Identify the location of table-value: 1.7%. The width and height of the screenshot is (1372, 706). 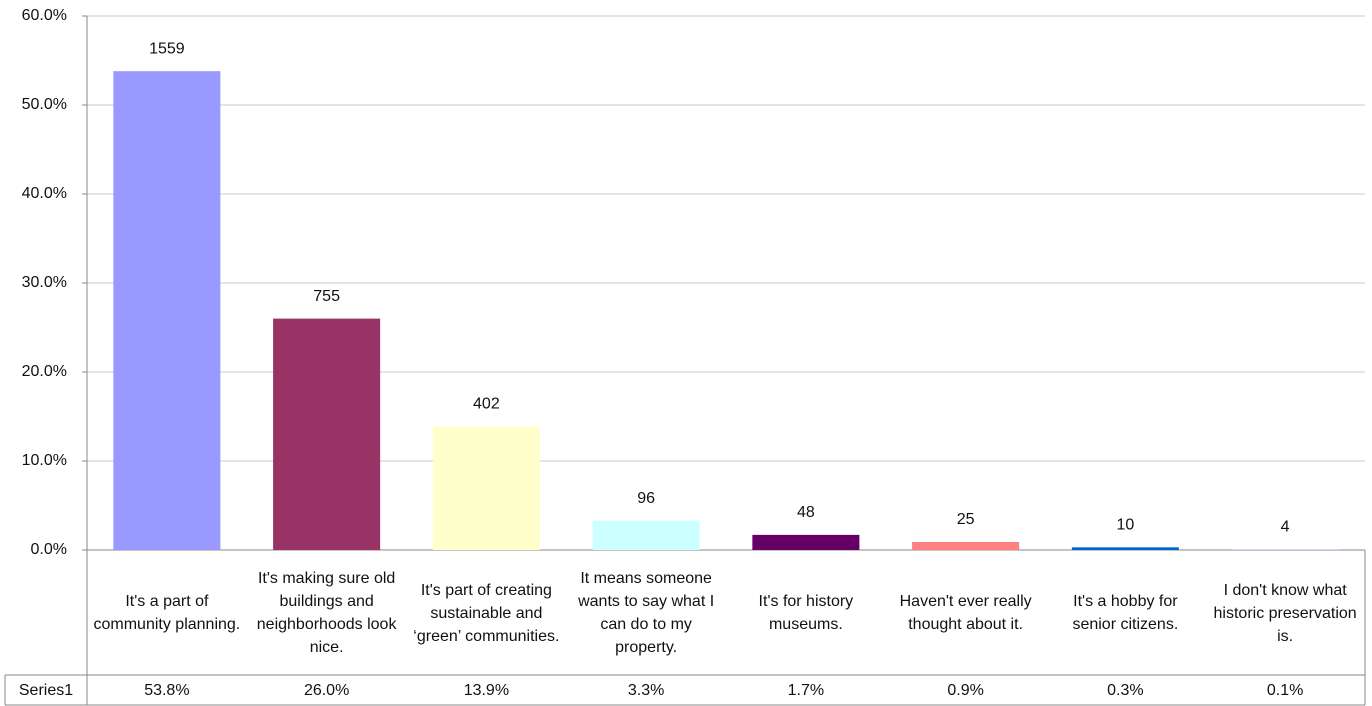
(806, 690).